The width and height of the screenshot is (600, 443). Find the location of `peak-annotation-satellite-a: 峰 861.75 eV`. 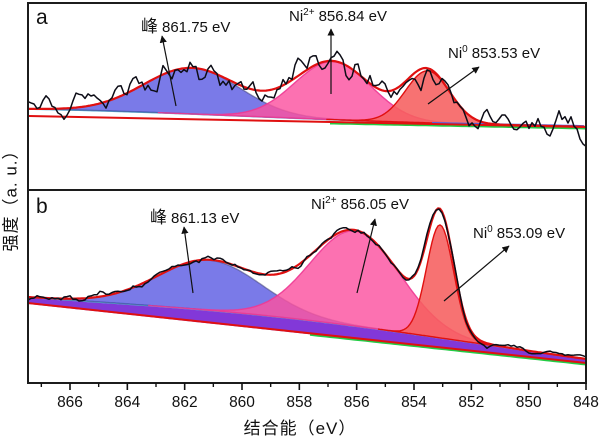

peak-annotation-satellite-a: 峰 861.75 eV is located at coordinates (185, 24).